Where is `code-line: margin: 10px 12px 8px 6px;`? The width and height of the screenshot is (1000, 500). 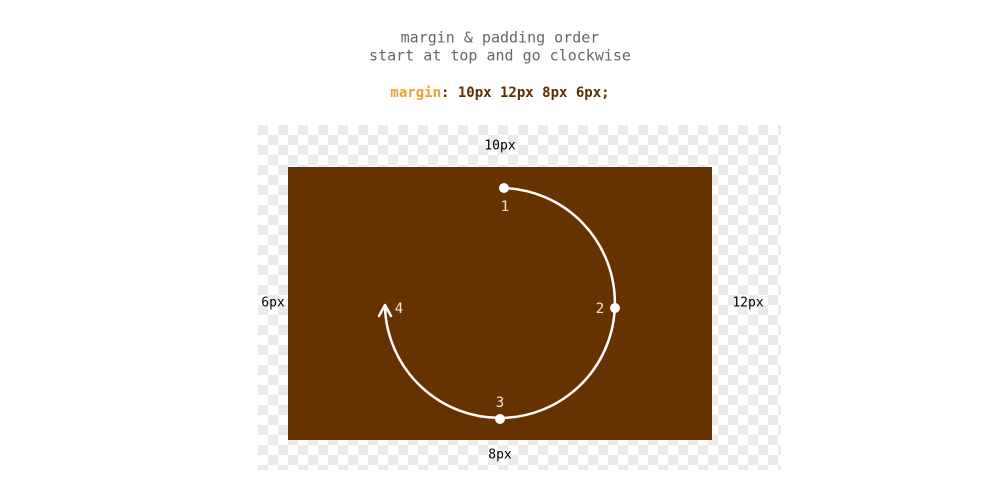 code-line: margin: 10px 12px 8px 6px; is located at coordinates (499, 93).